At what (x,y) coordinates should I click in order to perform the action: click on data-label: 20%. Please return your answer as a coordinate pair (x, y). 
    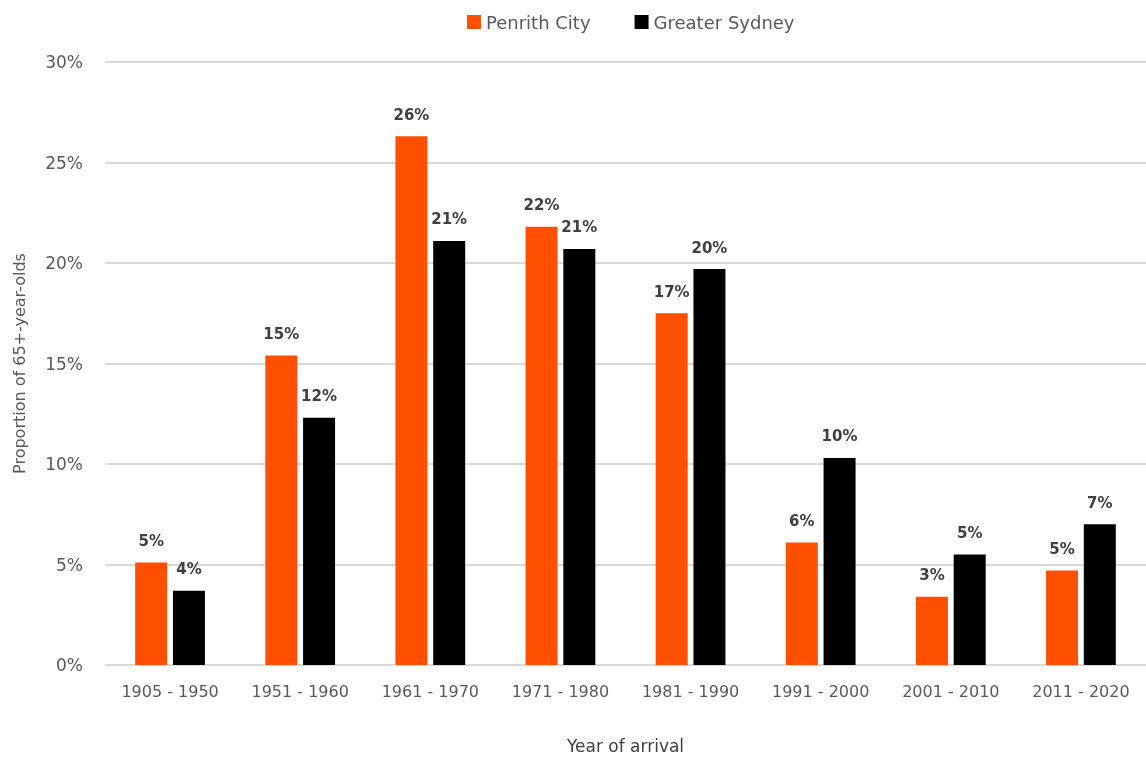
    Looking at the image, I should click on (709, 247).